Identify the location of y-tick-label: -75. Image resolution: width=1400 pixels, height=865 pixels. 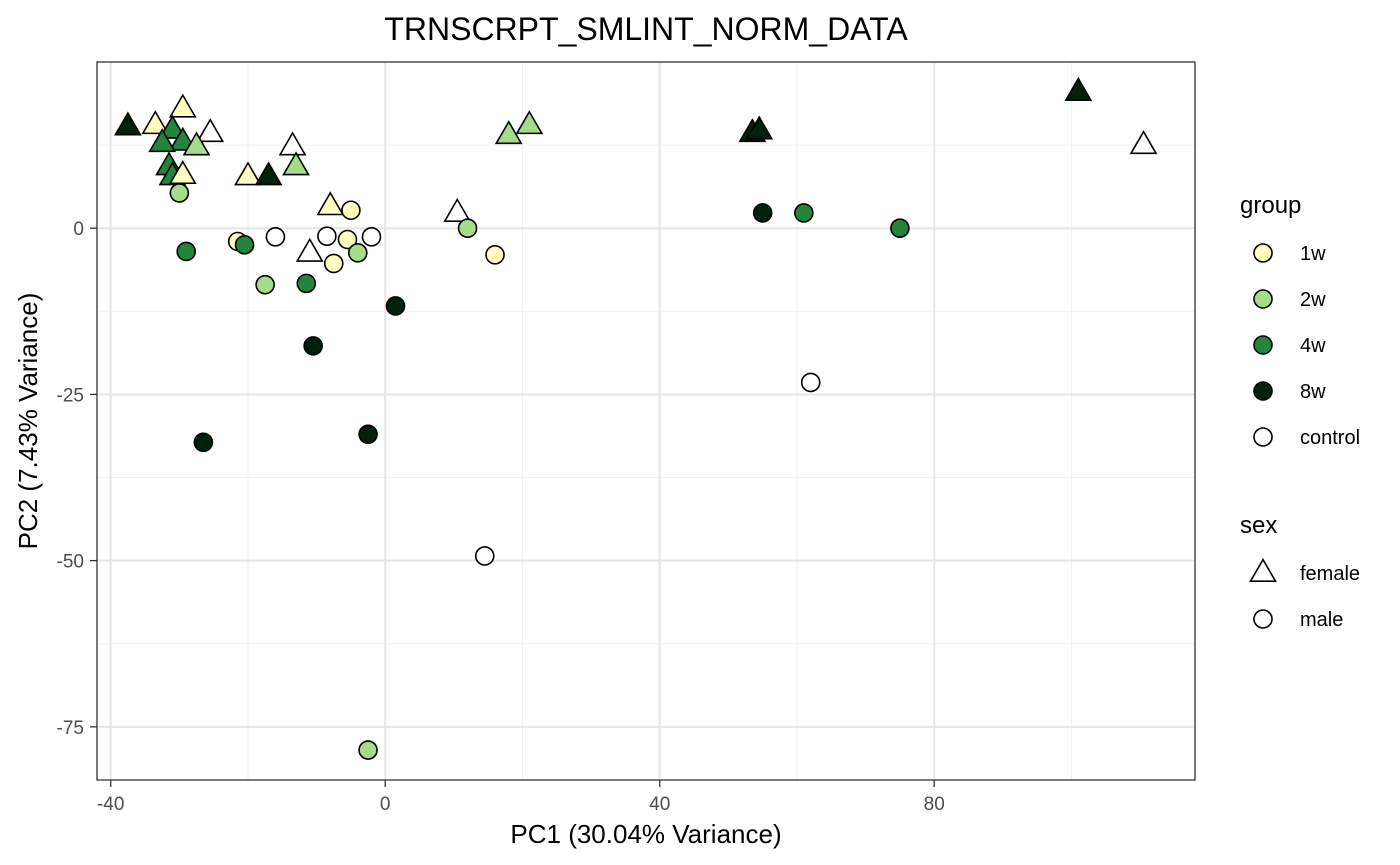
(70, 728).